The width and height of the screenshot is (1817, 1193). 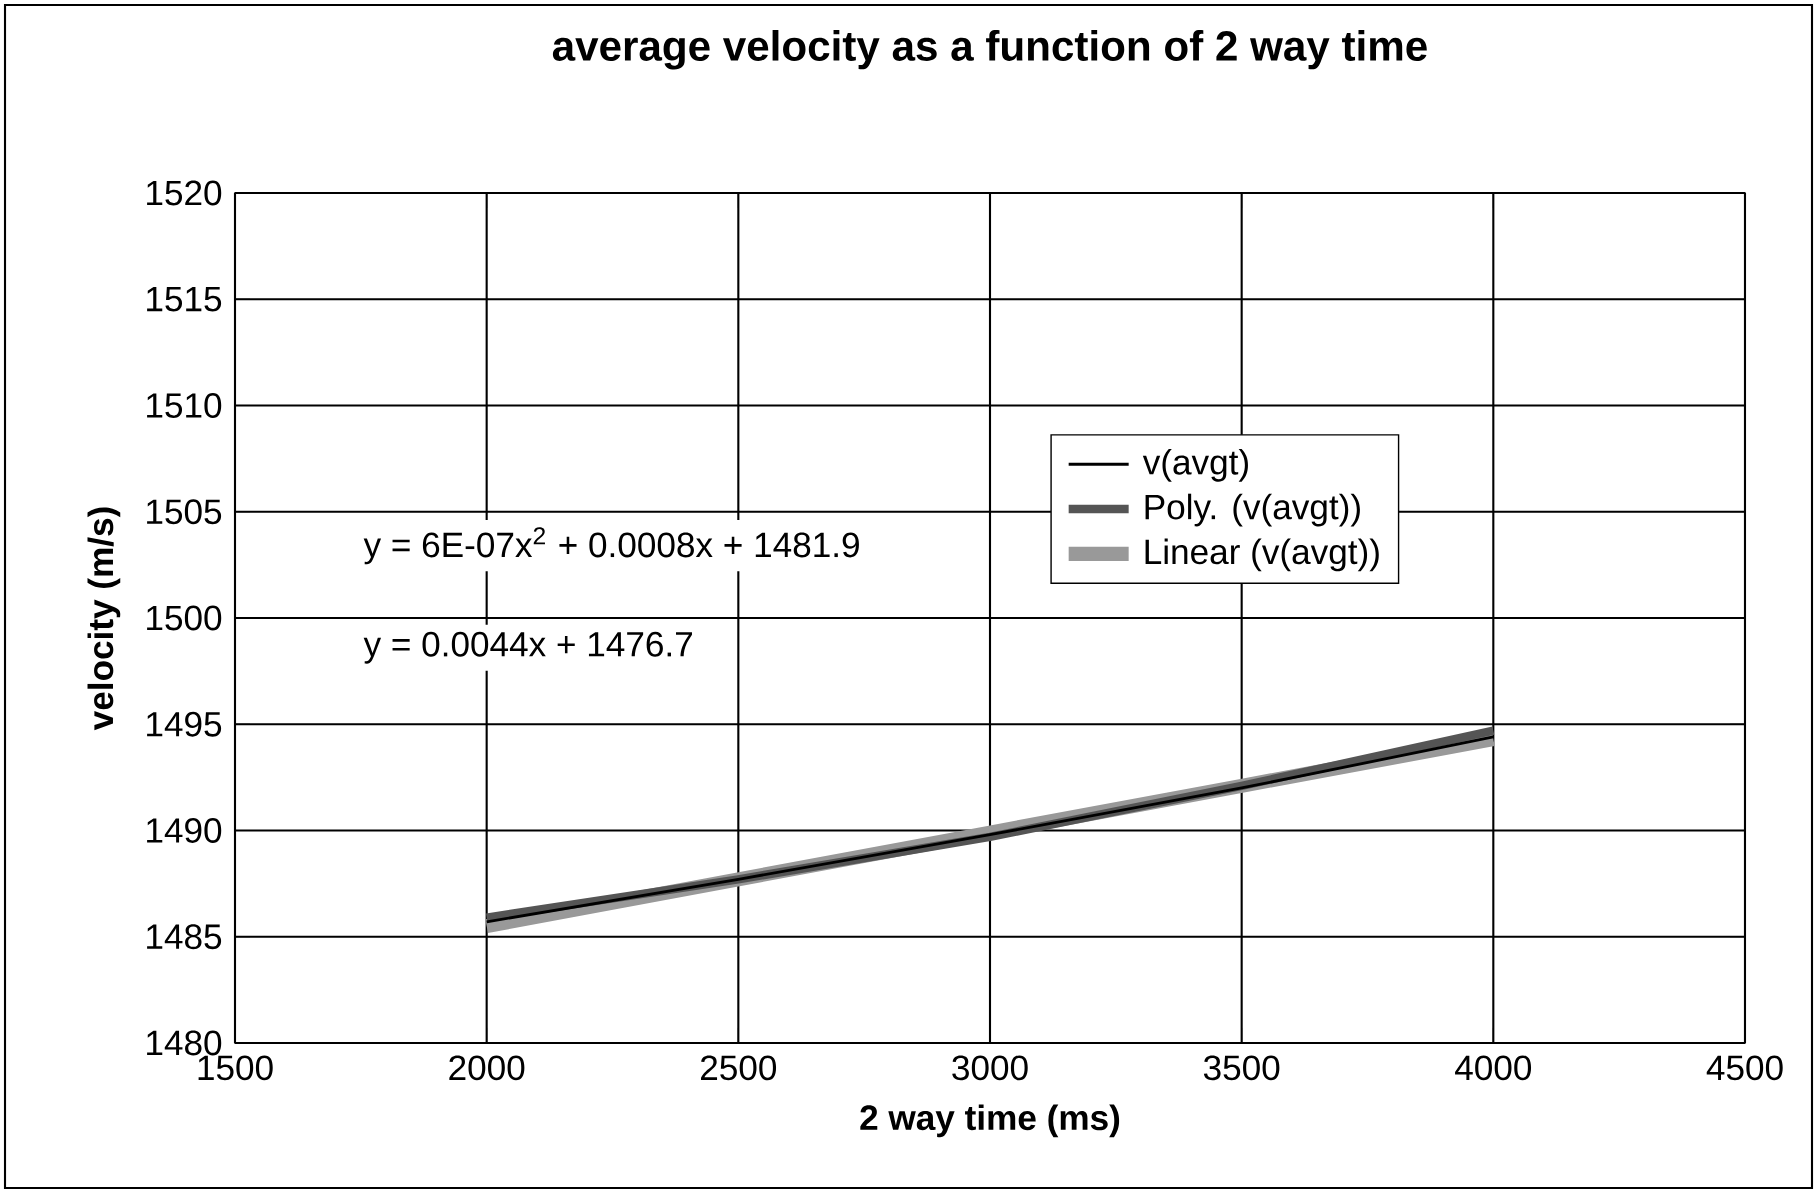 I want to click on y-tick-label: 1480, so click(x=184, y=1043).